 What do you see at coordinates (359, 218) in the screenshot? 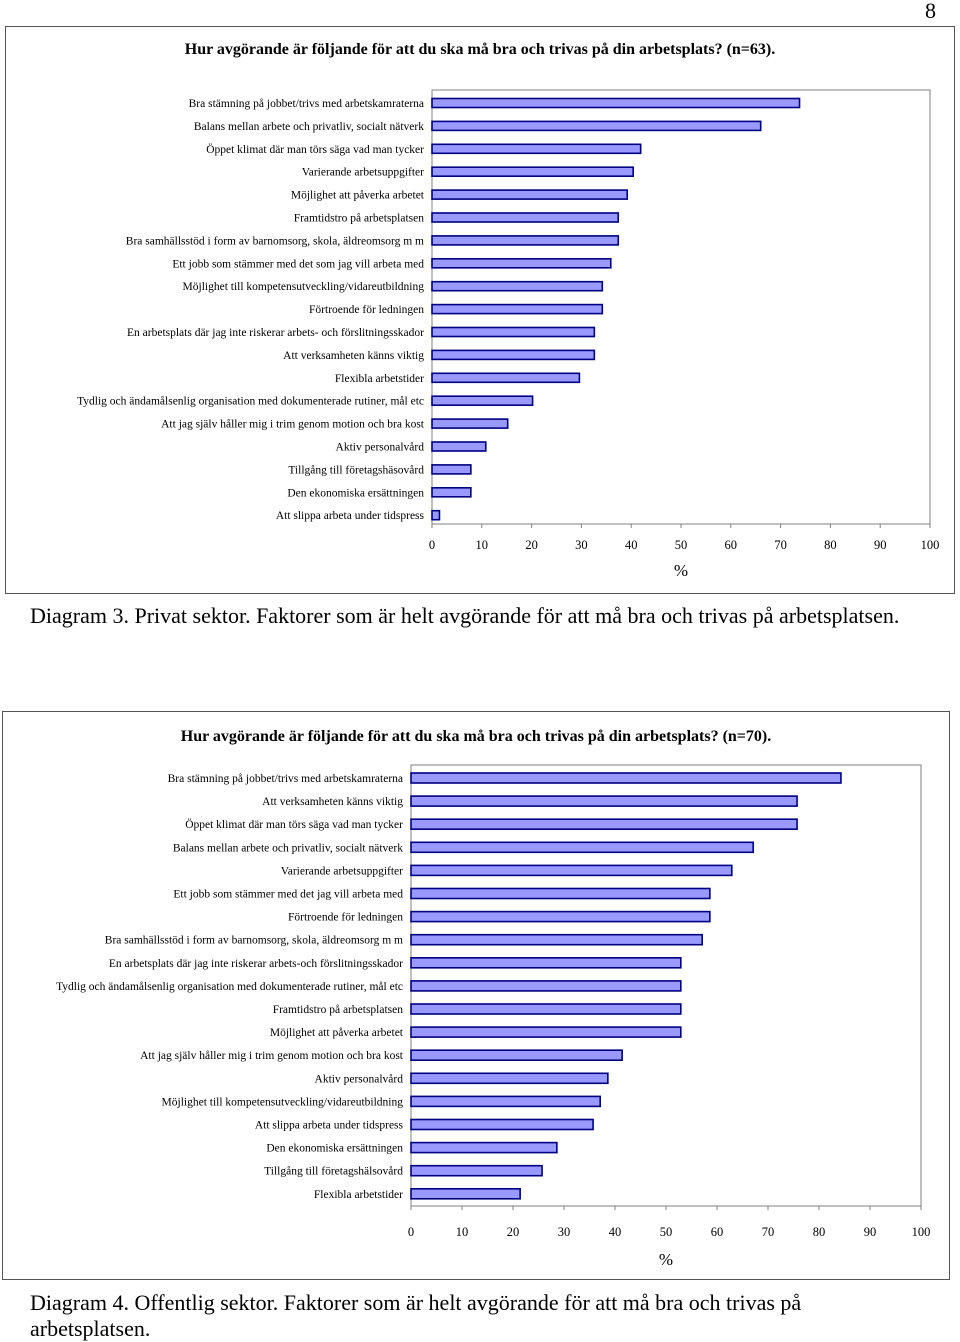
I see `category-label: Framtidstro på arbetsplatsen` at bounding box center [359, 218].